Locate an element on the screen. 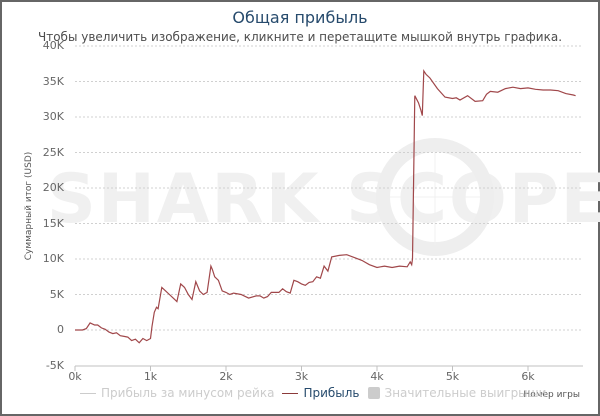  legend-box-icon is located at coordinates (373, 393).